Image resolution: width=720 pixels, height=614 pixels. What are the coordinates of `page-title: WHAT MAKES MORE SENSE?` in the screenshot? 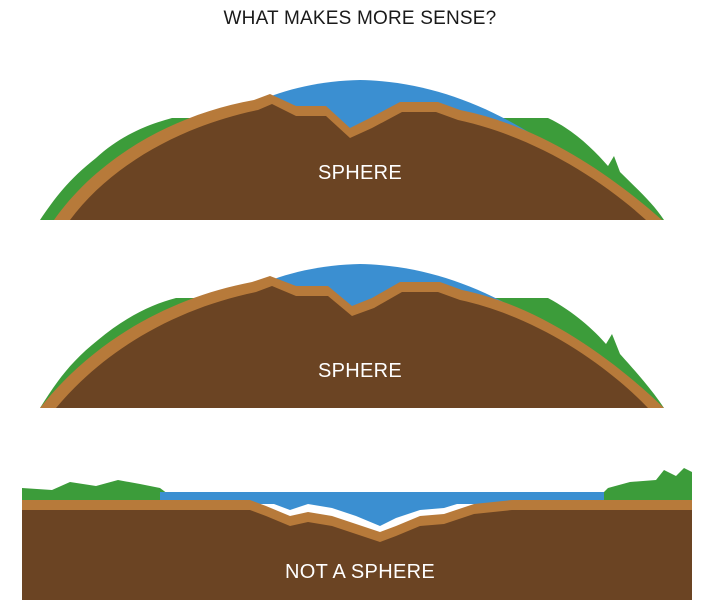 It's located at (360, 18).